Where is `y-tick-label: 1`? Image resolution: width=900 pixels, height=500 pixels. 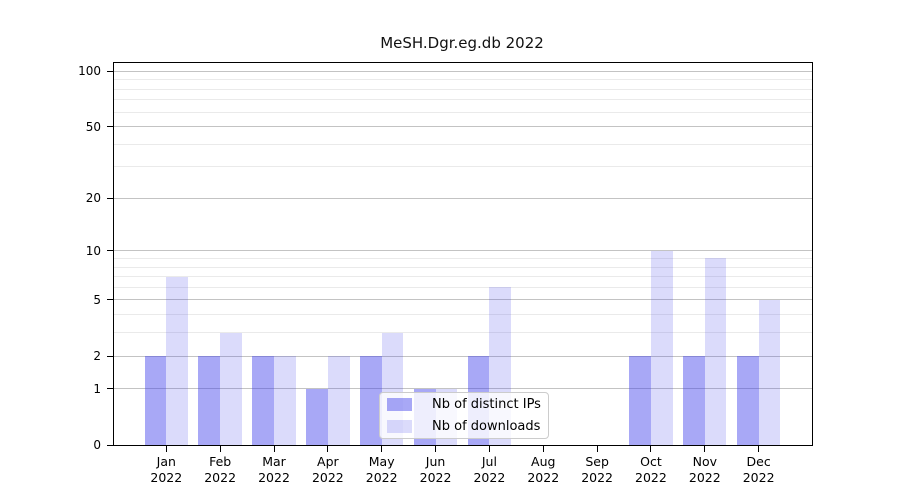 y-tick-label: 1 is located at coordinates (97, 388).